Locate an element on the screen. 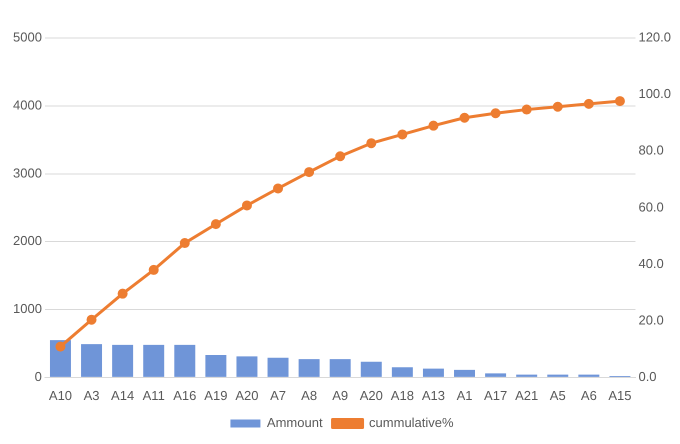  x-tick-label: A17 is located at coordinates (496, 395).